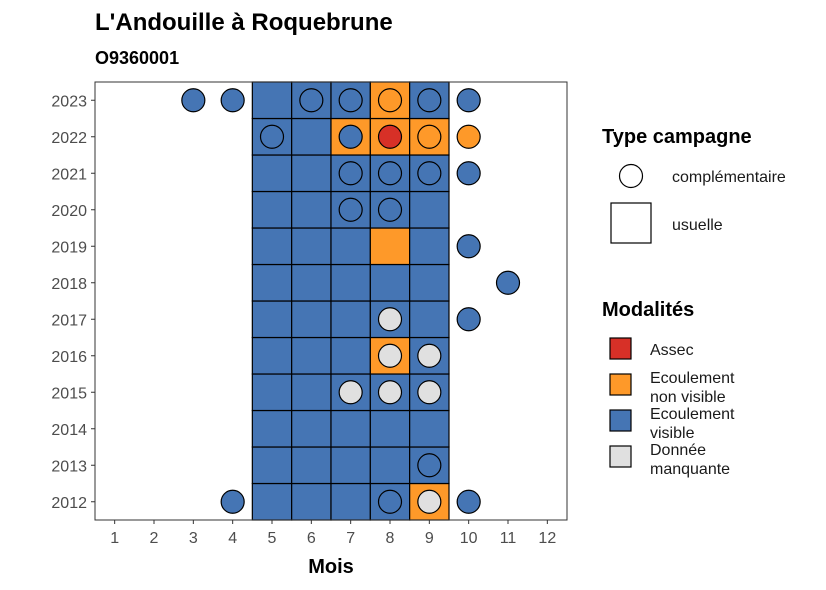  Describe the element at coordinates (69, 503) in the screenshot. I see `y-tick-label: 2012` at that location.